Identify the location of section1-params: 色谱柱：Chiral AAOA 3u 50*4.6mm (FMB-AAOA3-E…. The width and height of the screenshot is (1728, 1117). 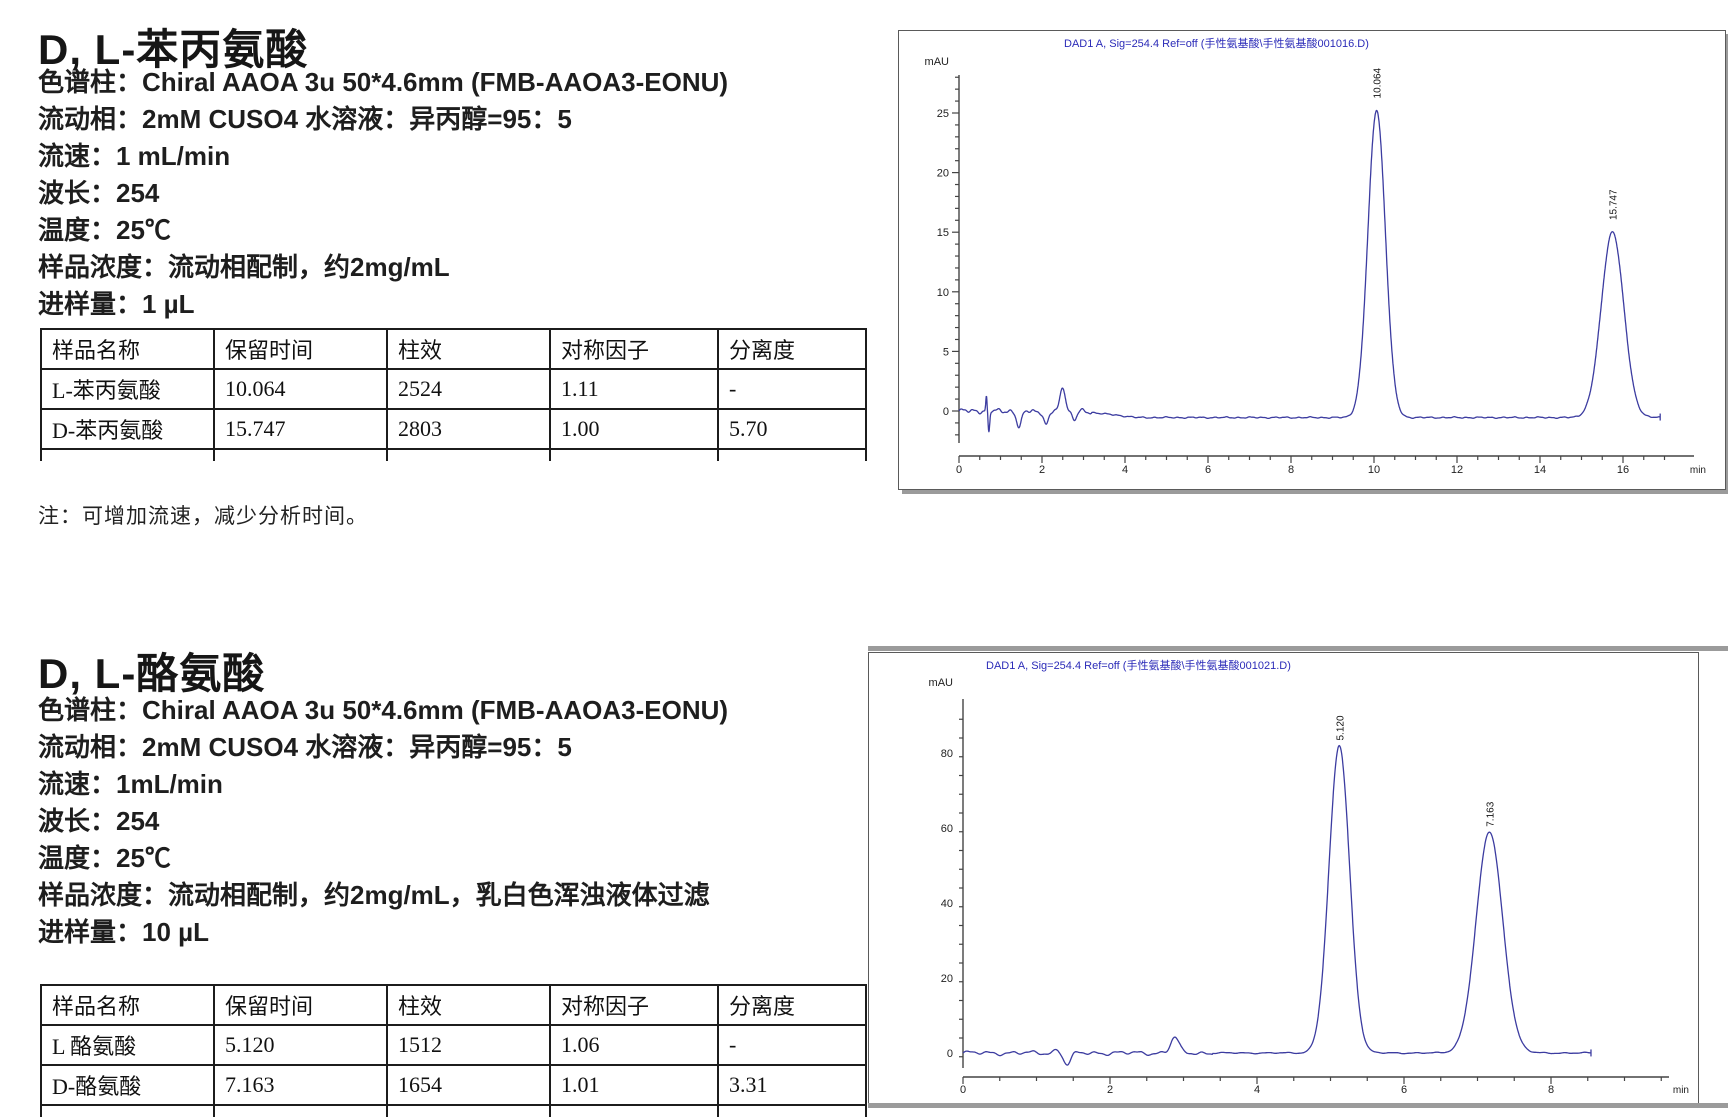
(438, 193).